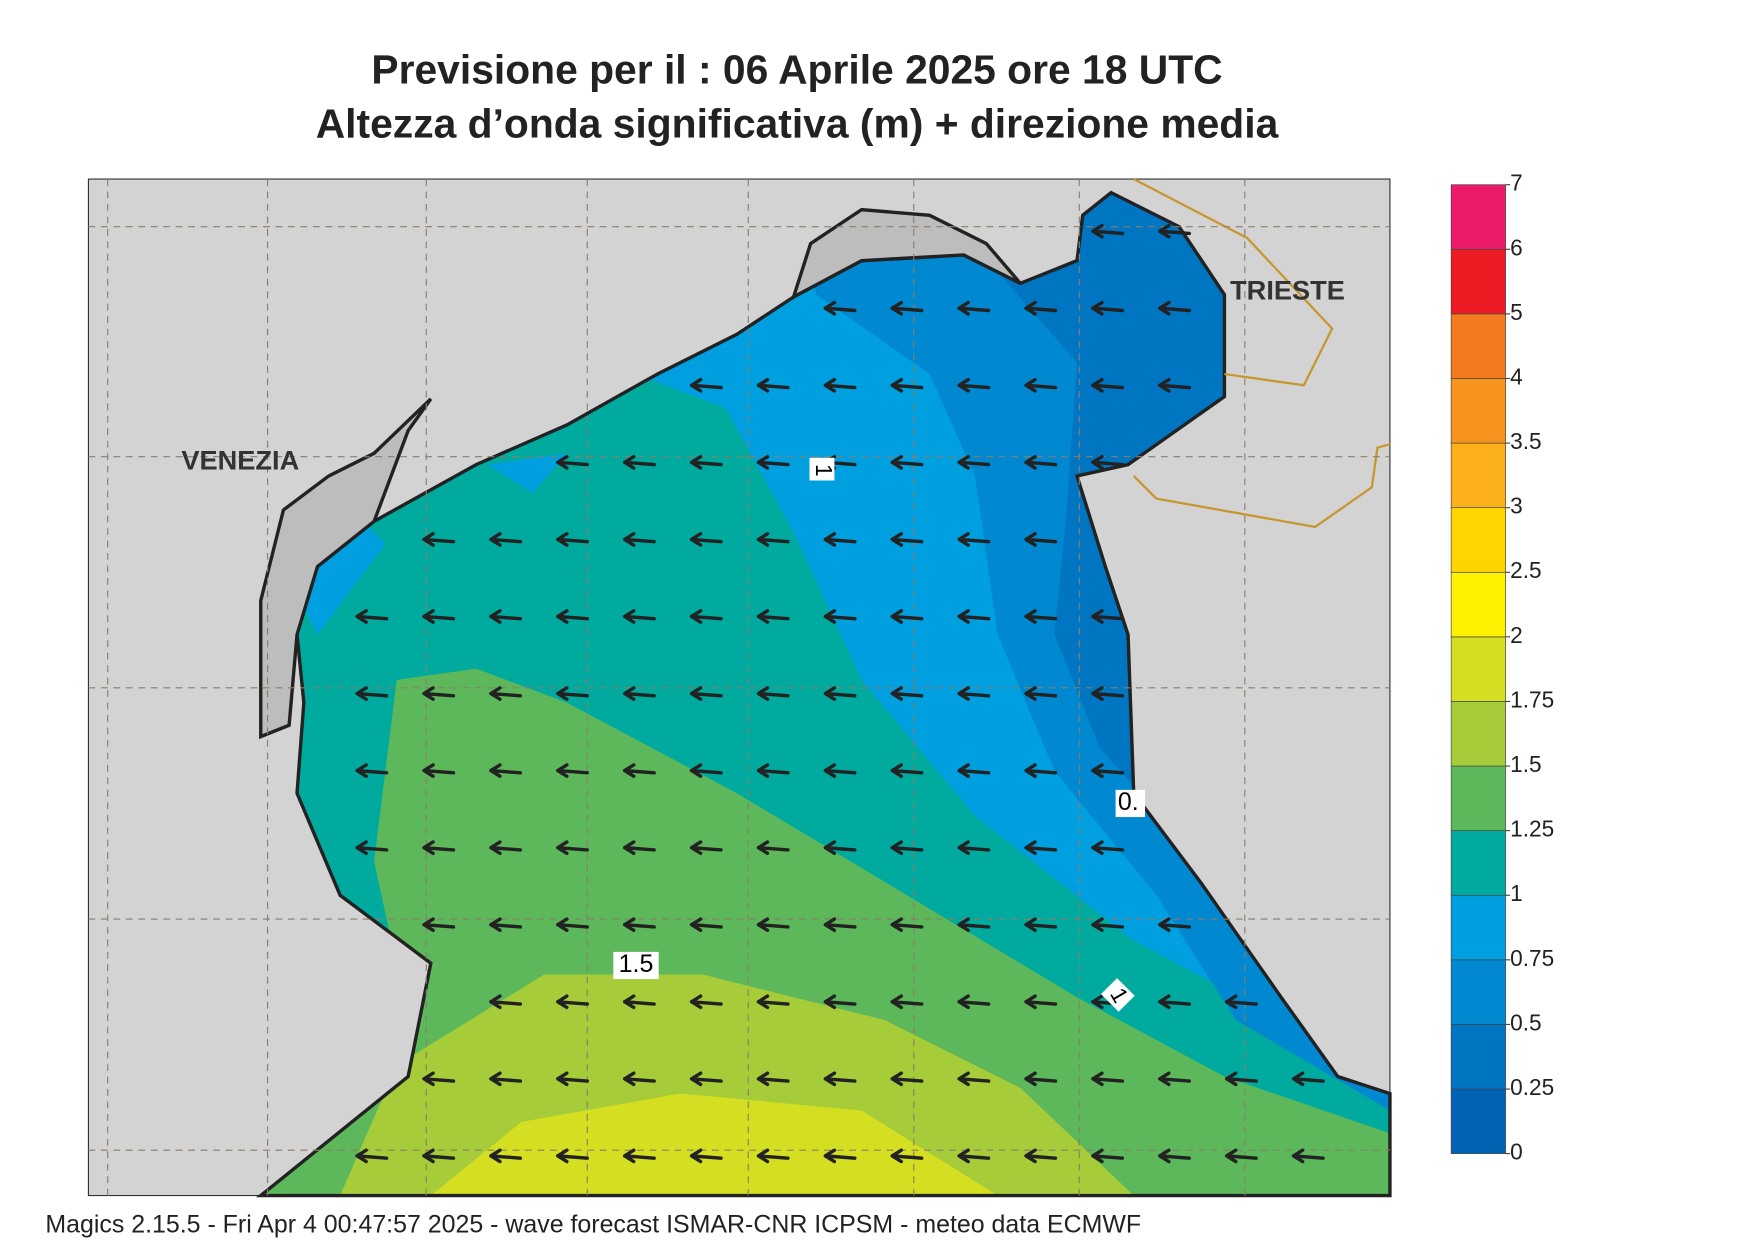 This screenshot has height=1247, width=1755. I want to click on colorbar-label: 3.5, so click(1526, 441).